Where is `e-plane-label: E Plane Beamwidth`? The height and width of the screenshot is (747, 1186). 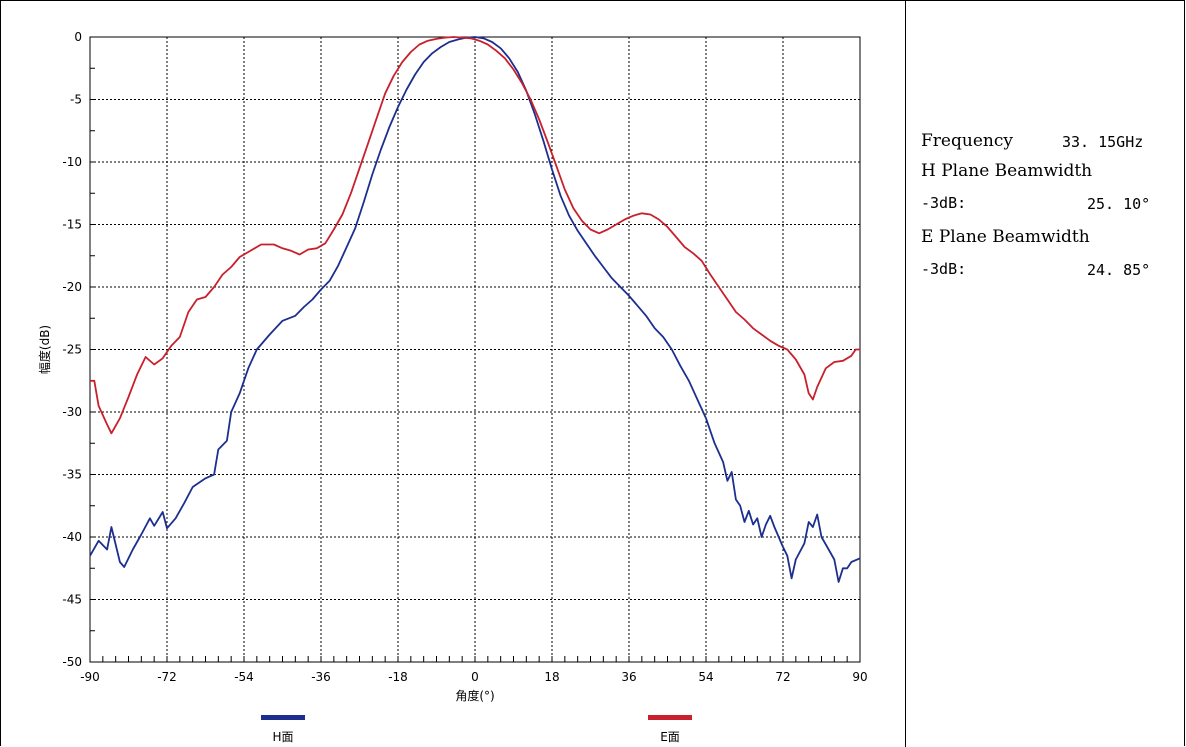
e-plane-label: E Plane Beamwidth is located at coordinates (1005, 237).